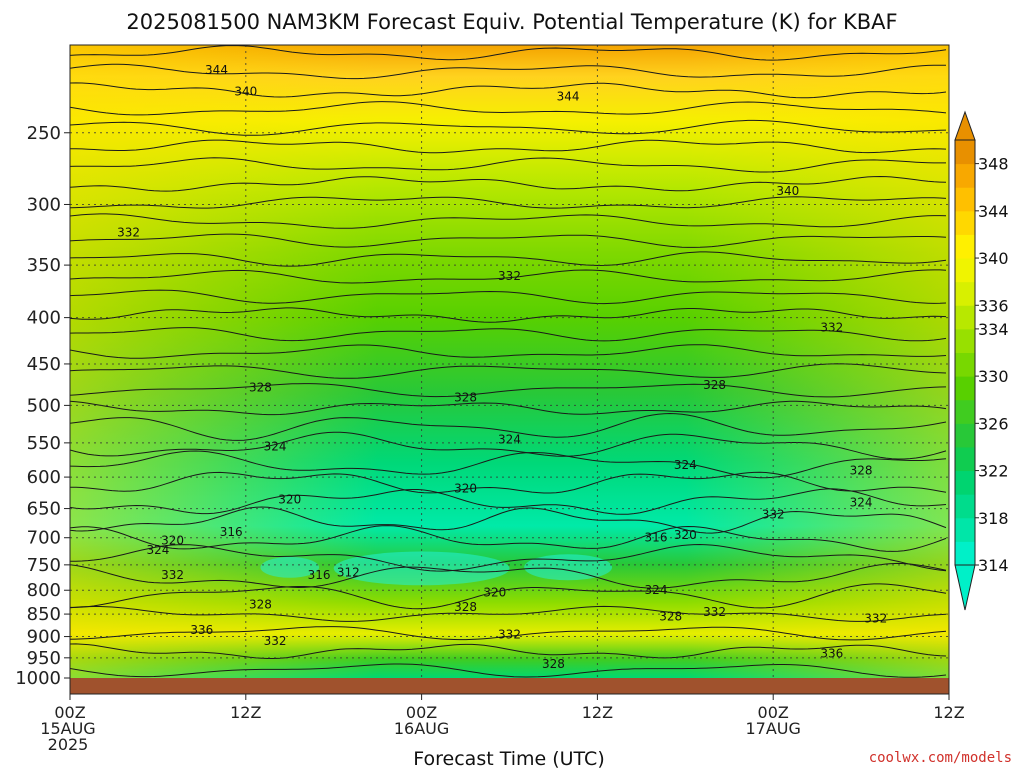  What do you see at coordinates (44, 658) in the screenshot?
I see `y-tick-label: 950` at bounding box center [44, 658].